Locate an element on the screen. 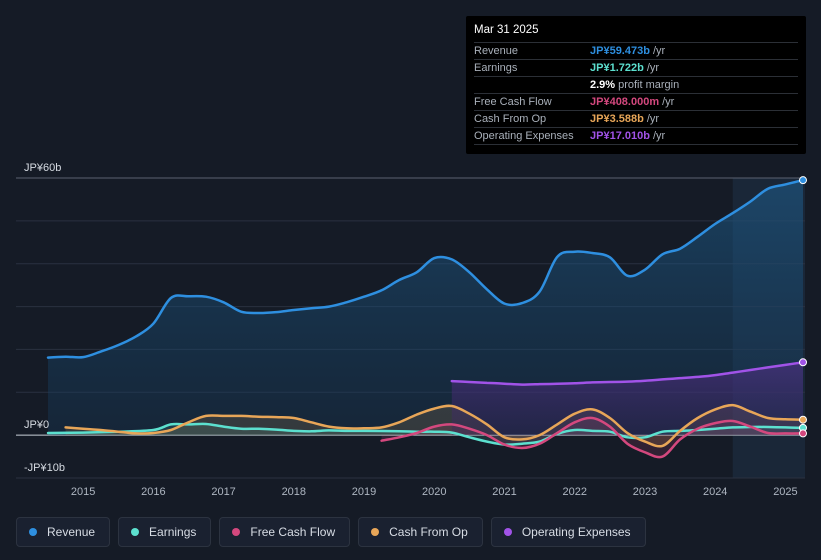  tooltip-date: Mar 31 2025 is located at coordinates (506, 30).